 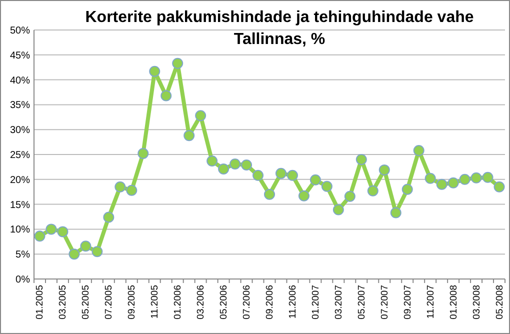 What do you see at coordinates (23, 280) in the screenshot?
I see `y-tick-label: 0%` at bounding box center [23, 280].